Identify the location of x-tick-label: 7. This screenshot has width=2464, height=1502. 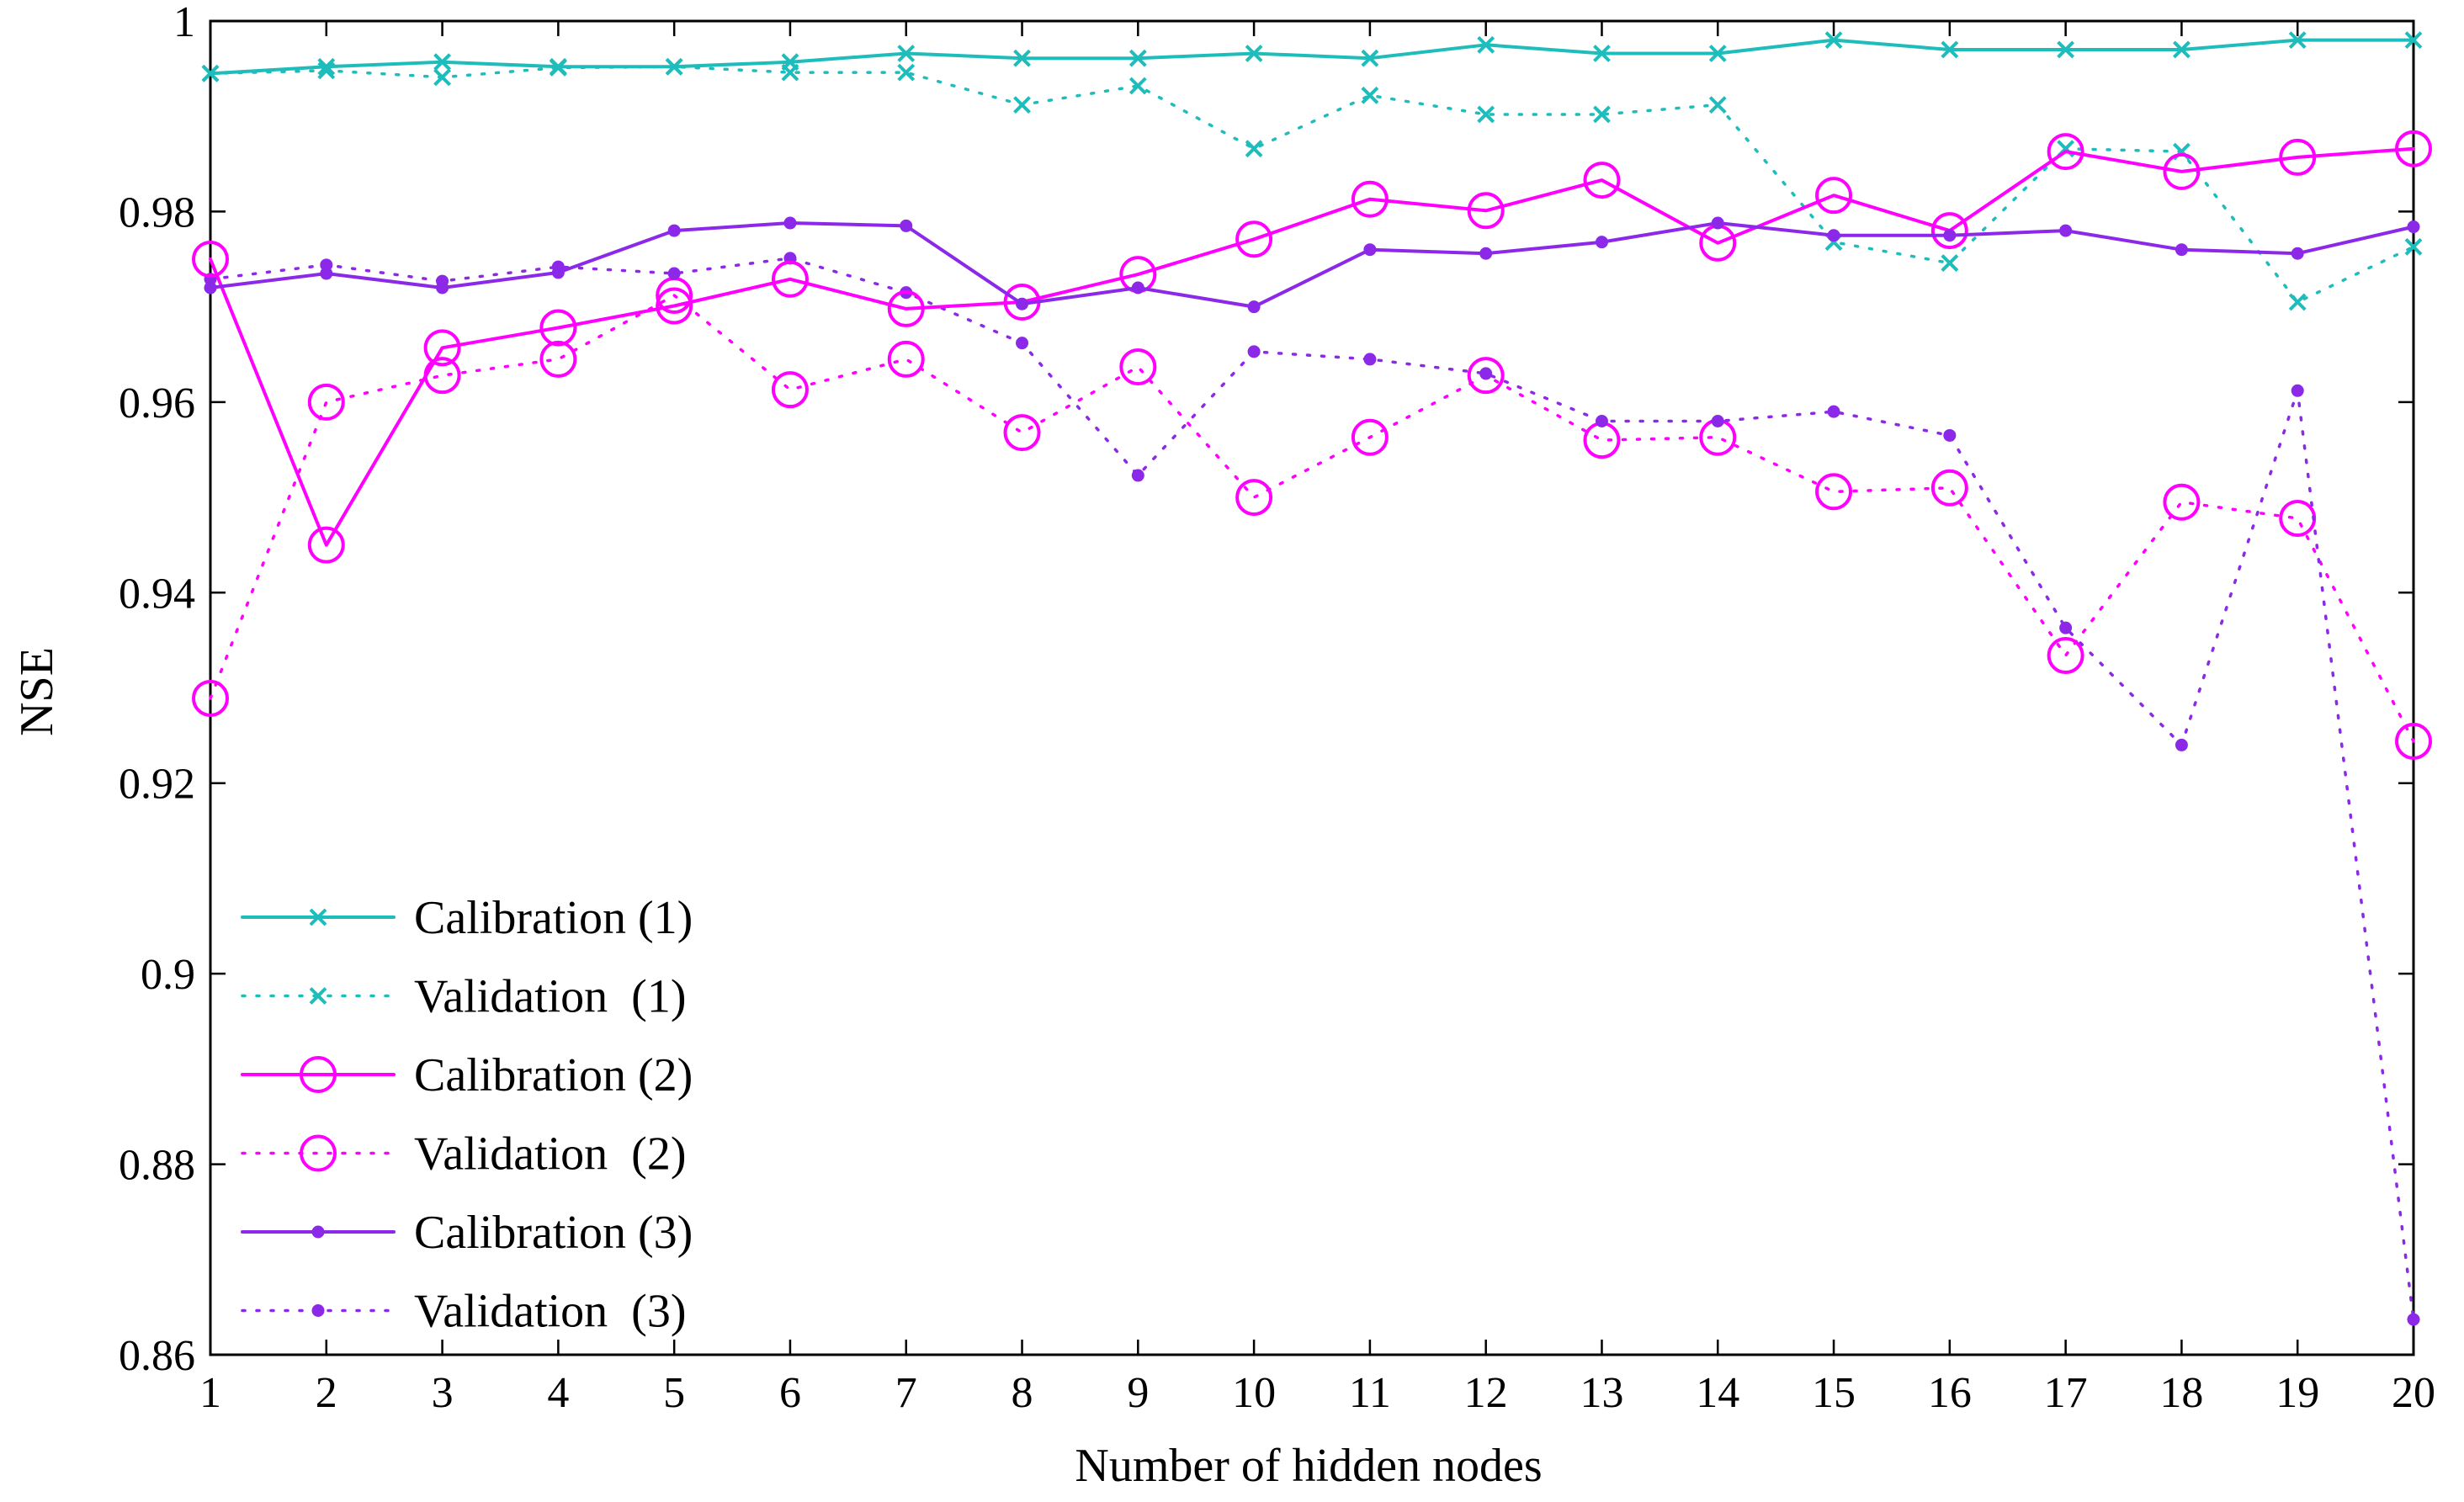
(906, 1393).